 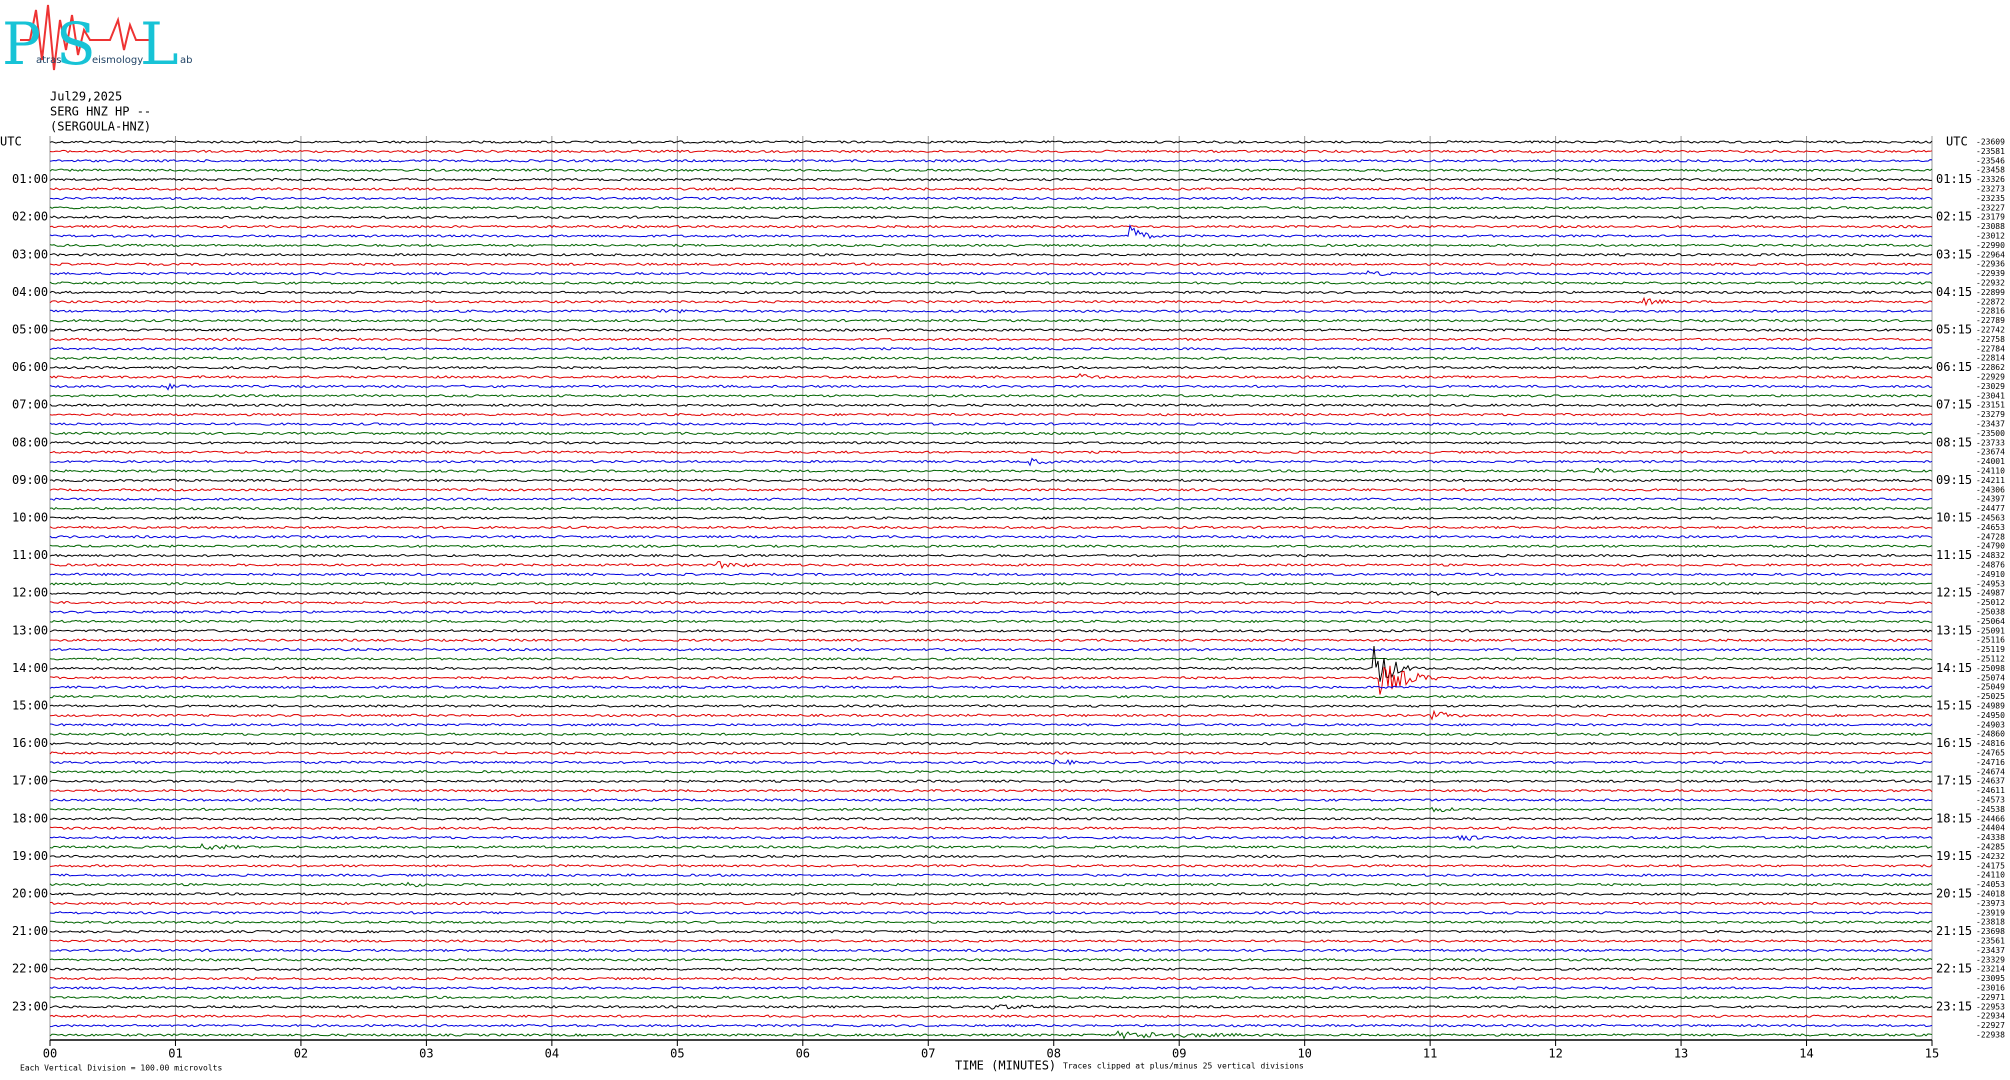 I want to click on offset-label: -24285, so click(x=1990, y=847).